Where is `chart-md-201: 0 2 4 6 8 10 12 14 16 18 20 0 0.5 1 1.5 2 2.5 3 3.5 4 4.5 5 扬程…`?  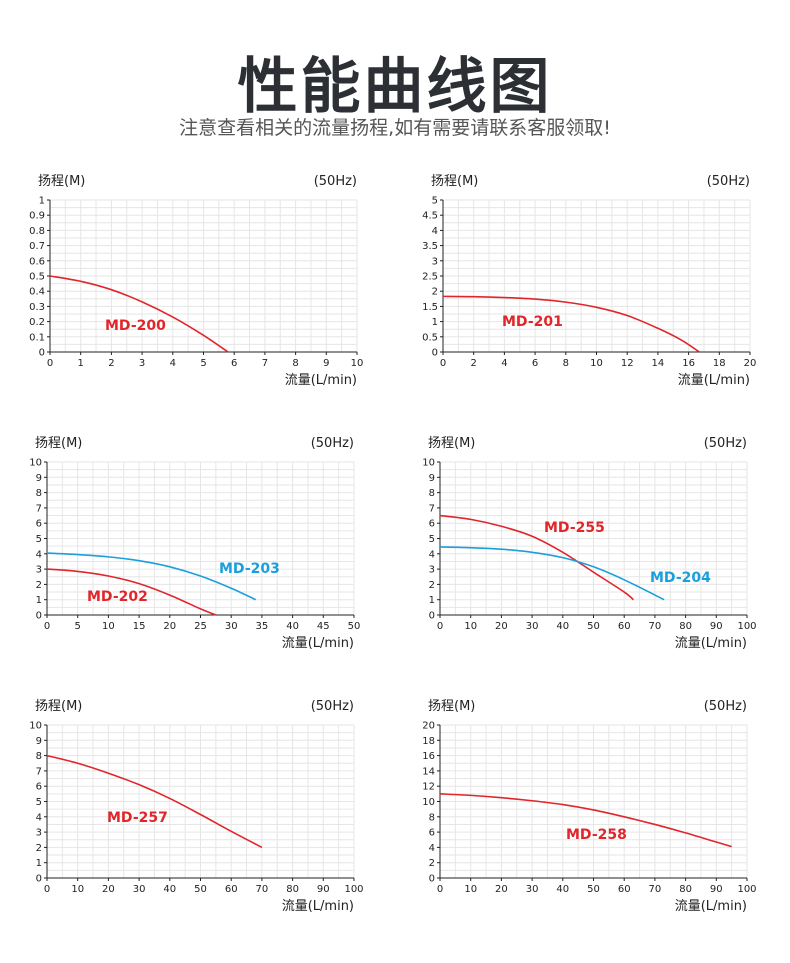 chart-md-201: 0 2 4 6 8 10 12 14 16 18 20 0 0.5 1 1.5 2 2.5 3 3.5 4 4.5 5 扬程… is located at coordinates (592, 290).